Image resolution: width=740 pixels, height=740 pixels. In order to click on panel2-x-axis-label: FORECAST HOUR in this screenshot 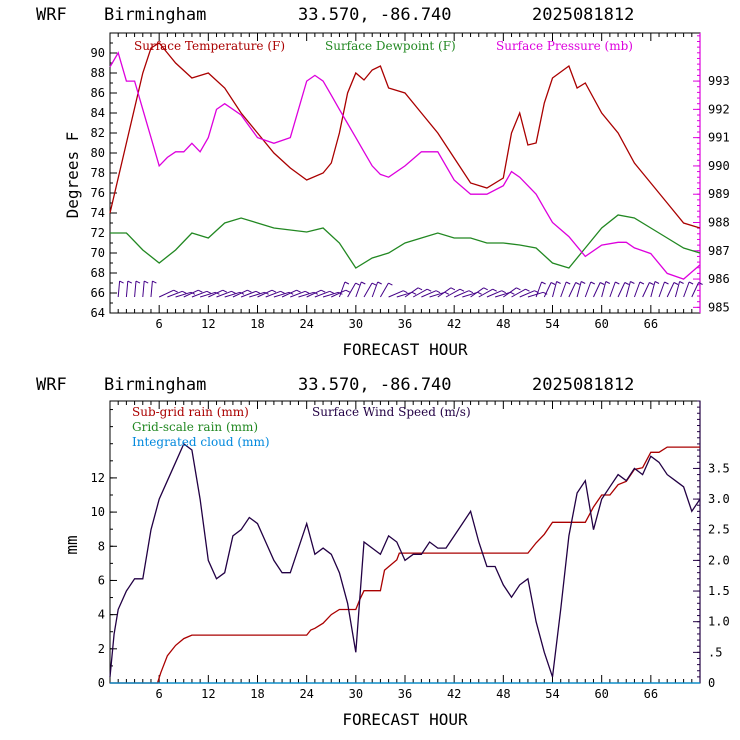, I will do `click(405, 719)`.